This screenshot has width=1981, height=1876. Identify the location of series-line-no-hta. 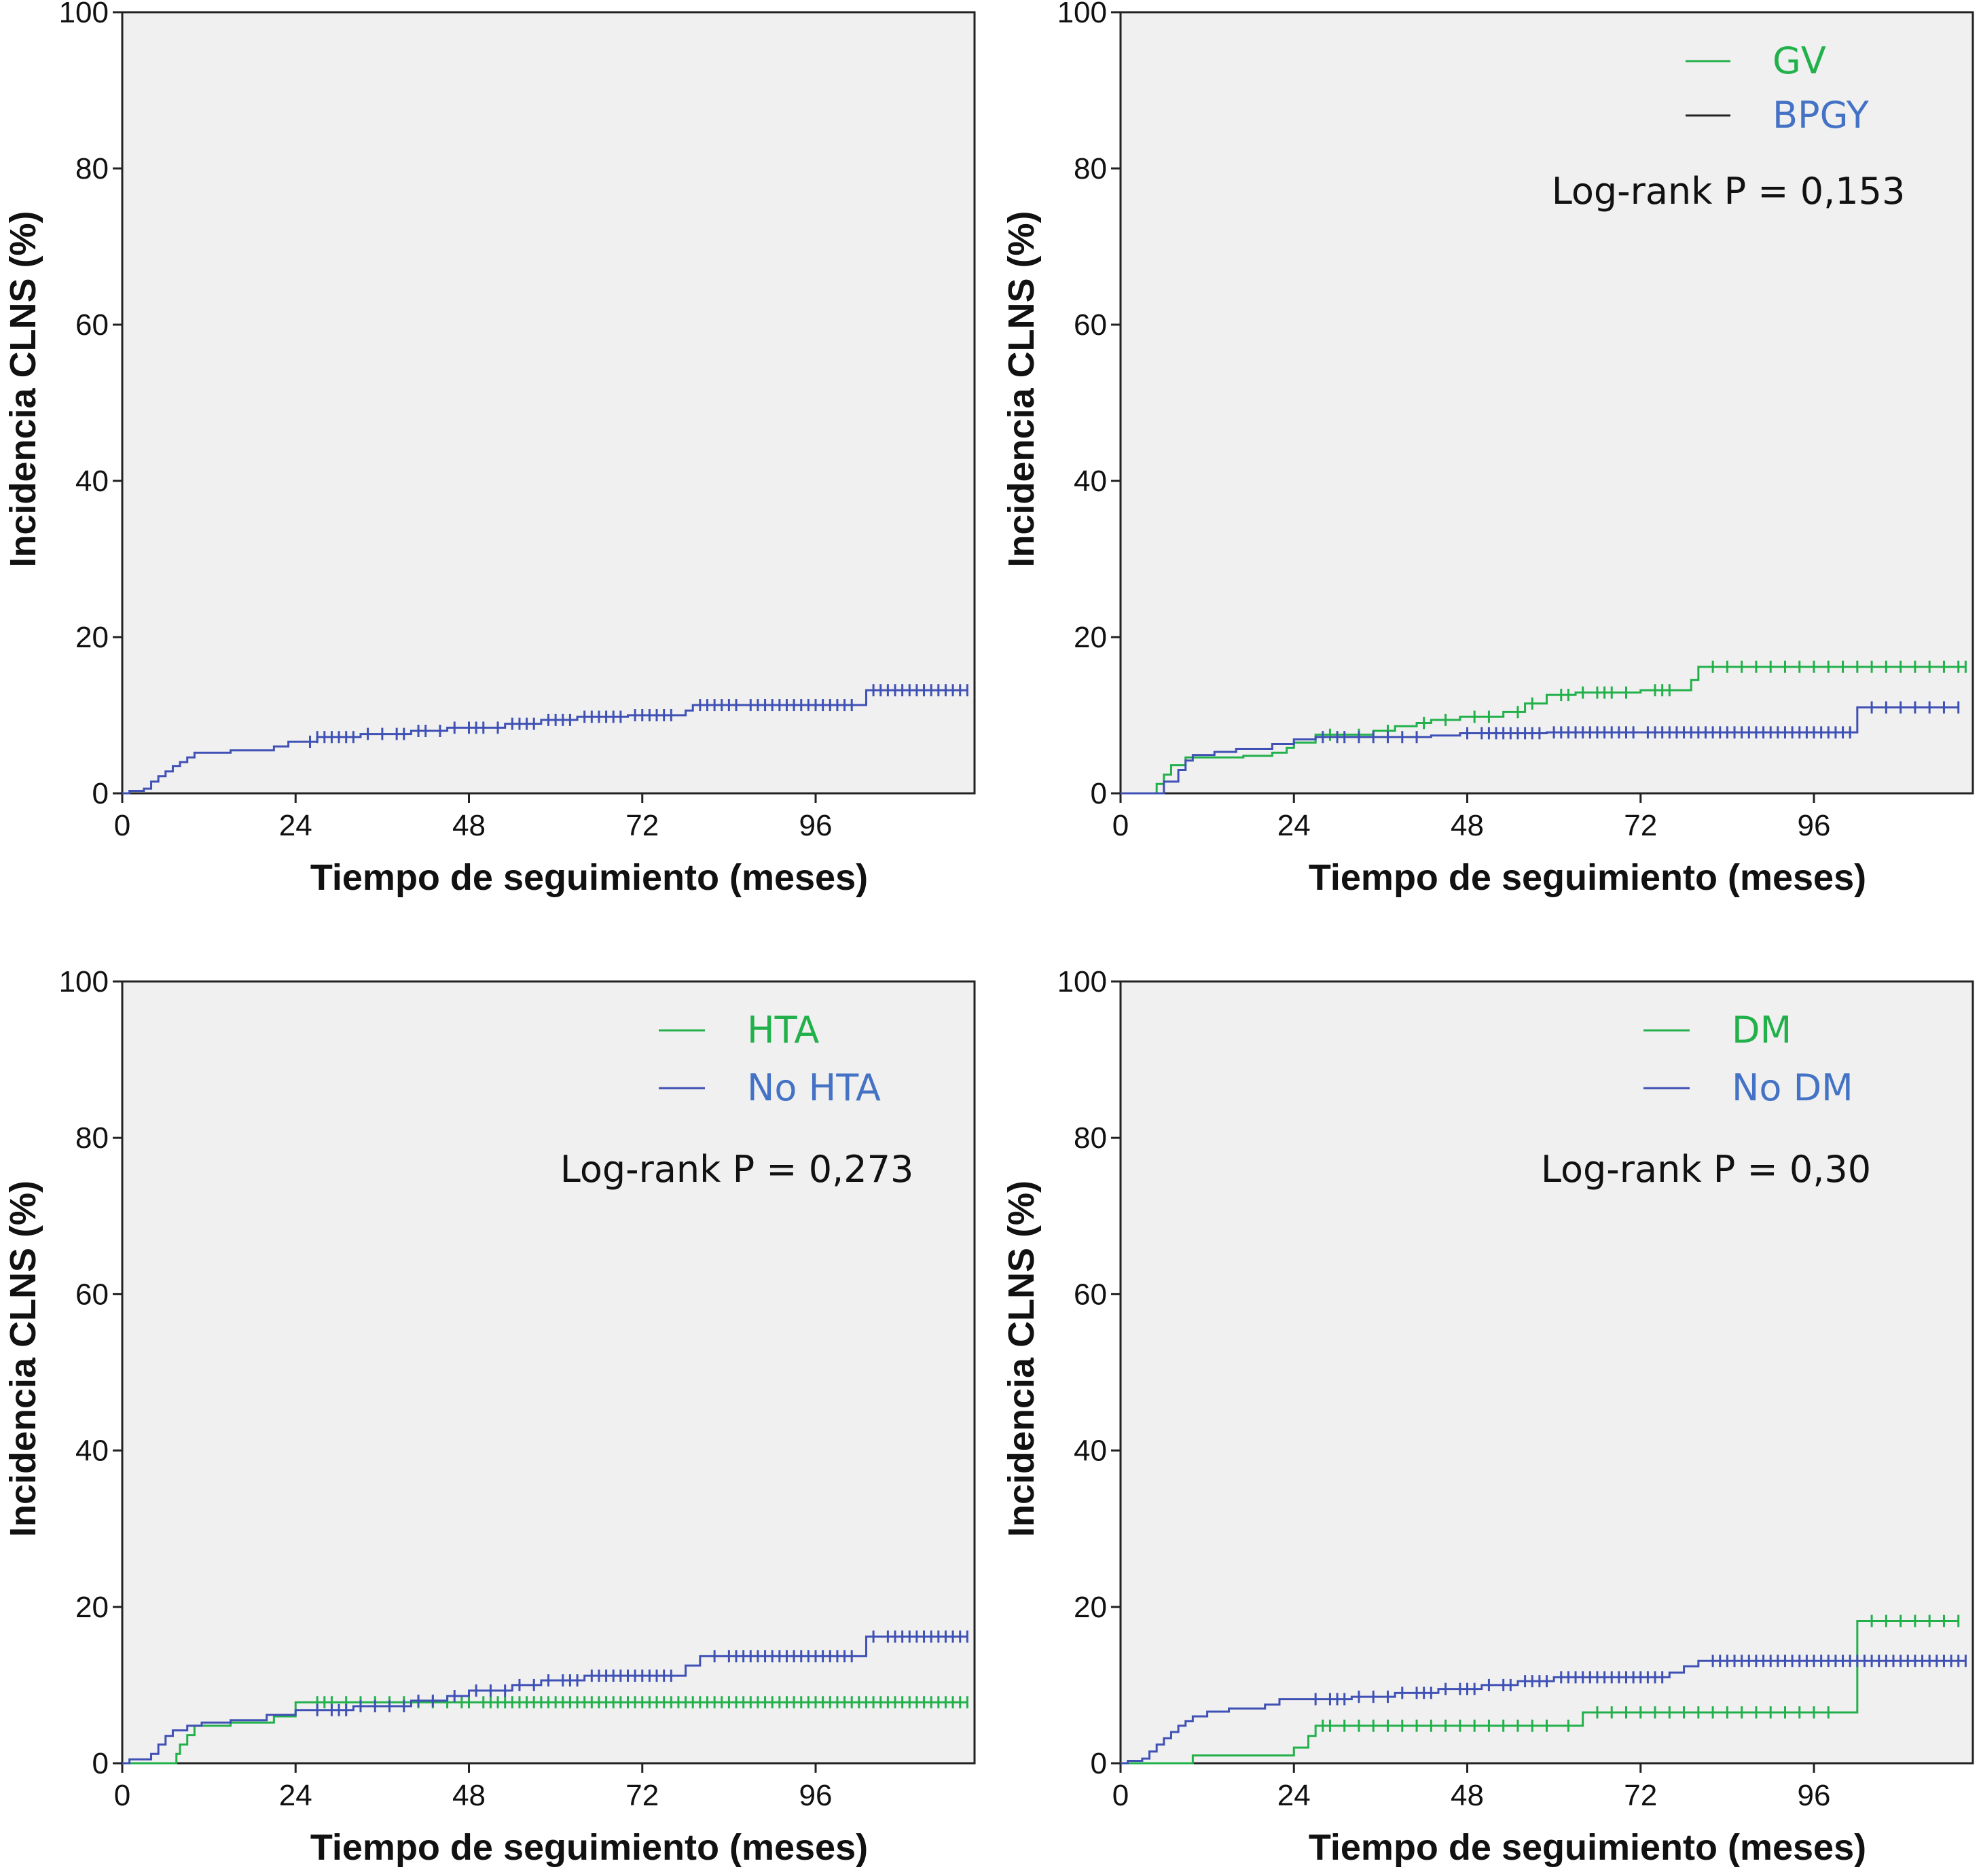
(545, 1701).